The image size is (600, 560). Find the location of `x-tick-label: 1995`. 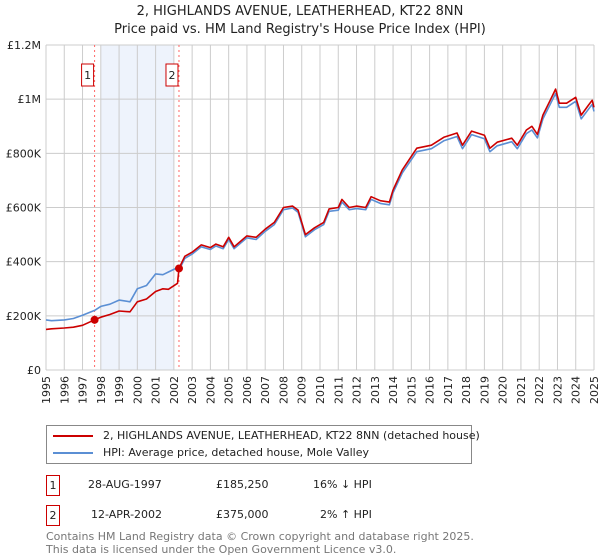

x-tick-label: 1995 is located at coordinates (46, 390).